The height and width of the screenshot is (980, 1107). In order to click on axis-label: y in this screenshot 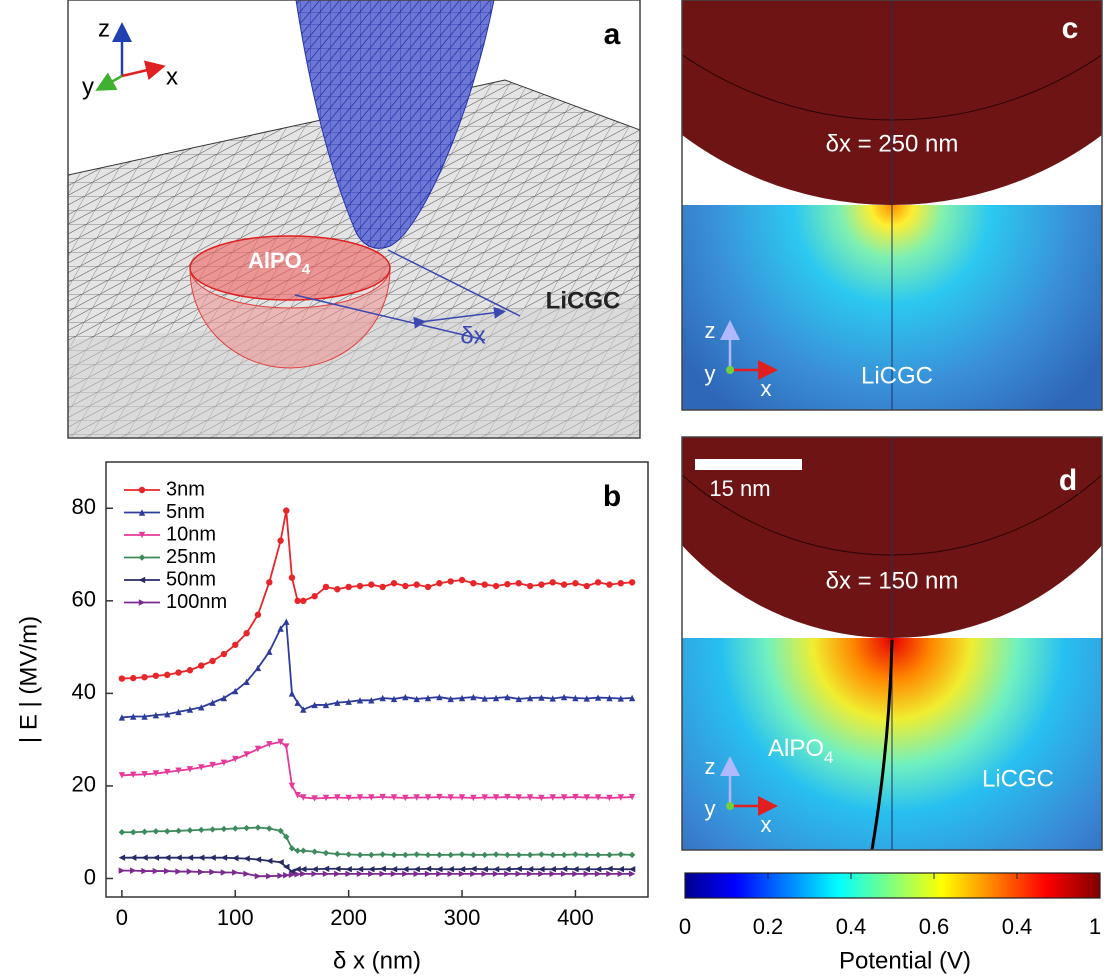, I will do `click(710, 808)`.